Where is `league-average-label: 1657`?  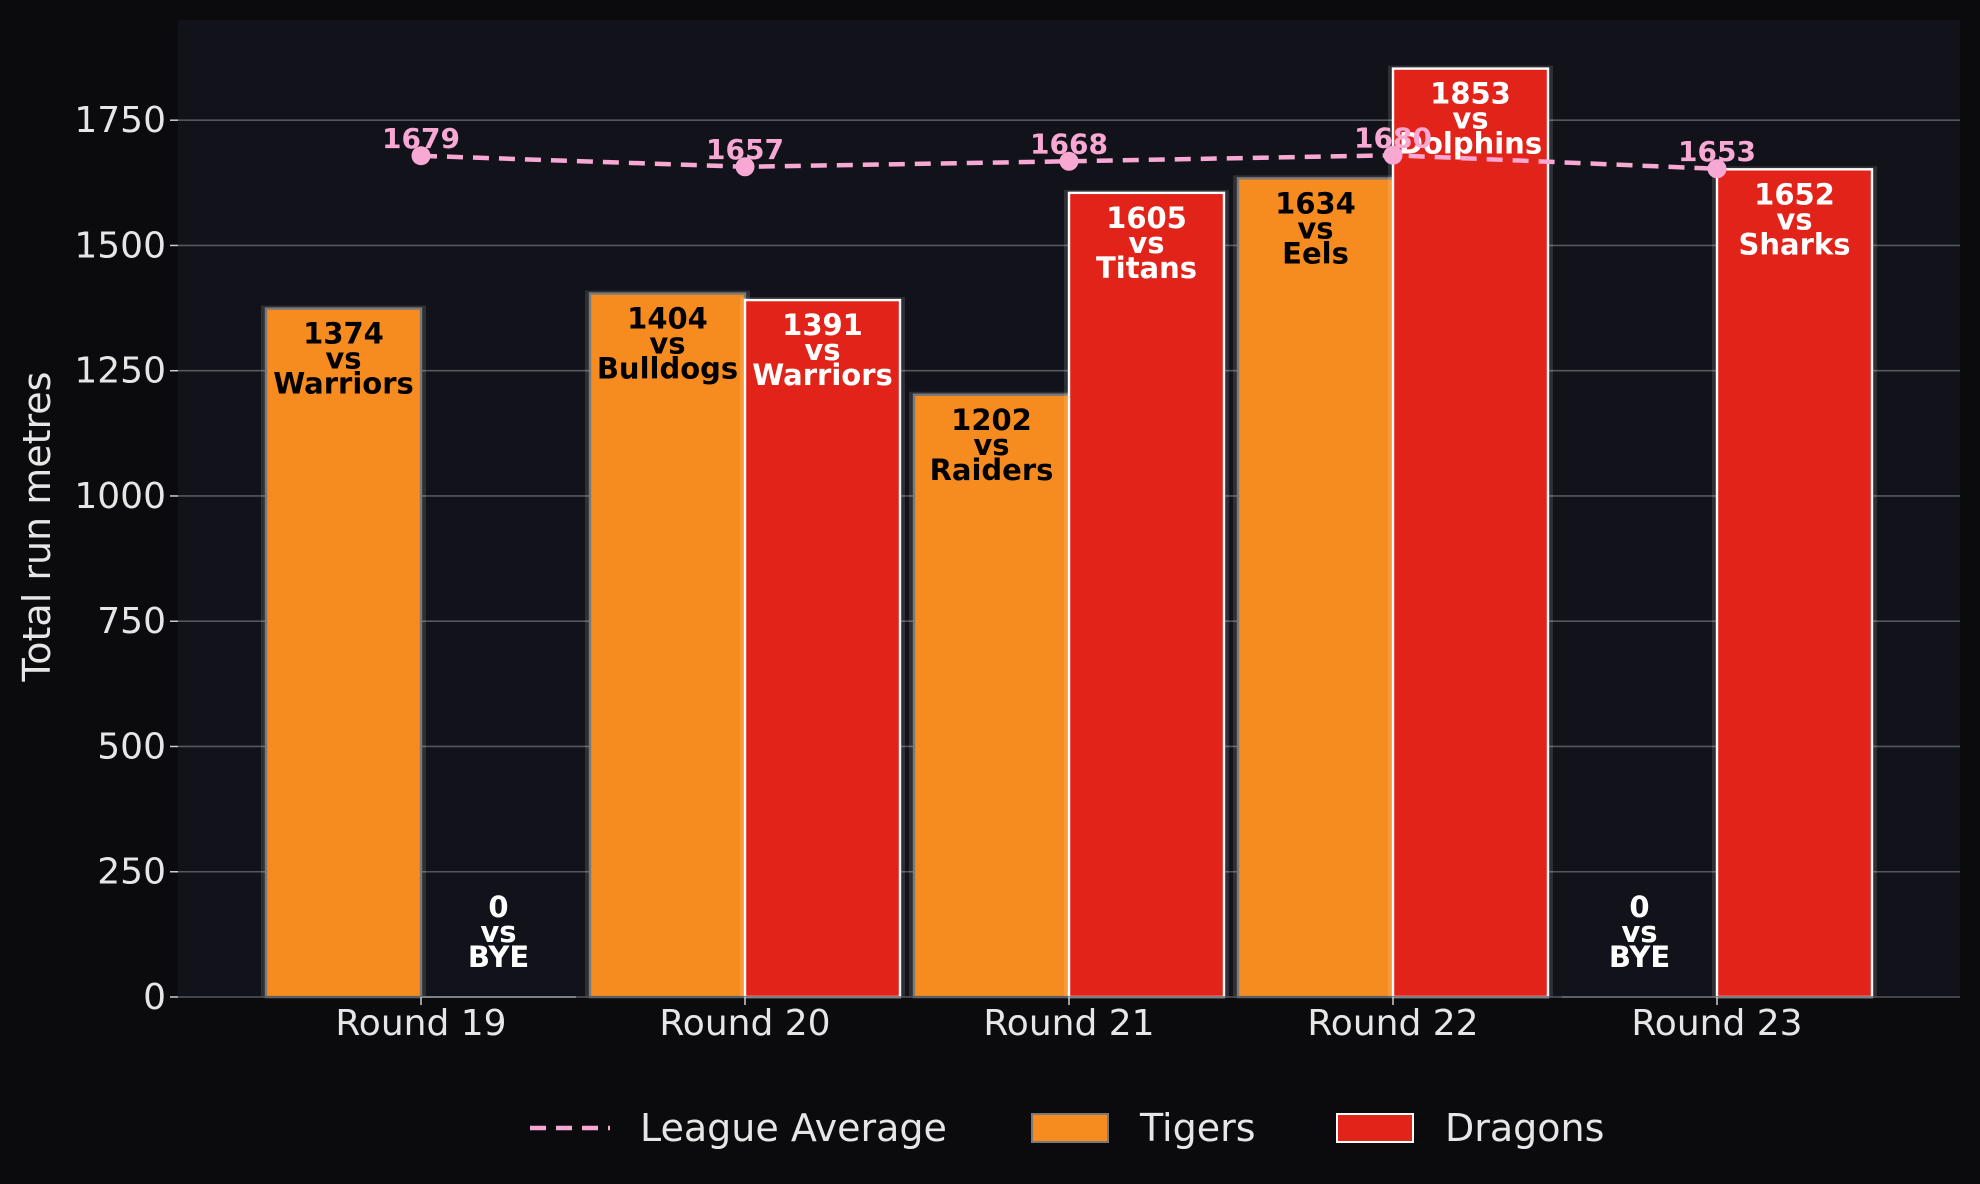
league-average-label: 1657 is located at coordinates (745, 149).